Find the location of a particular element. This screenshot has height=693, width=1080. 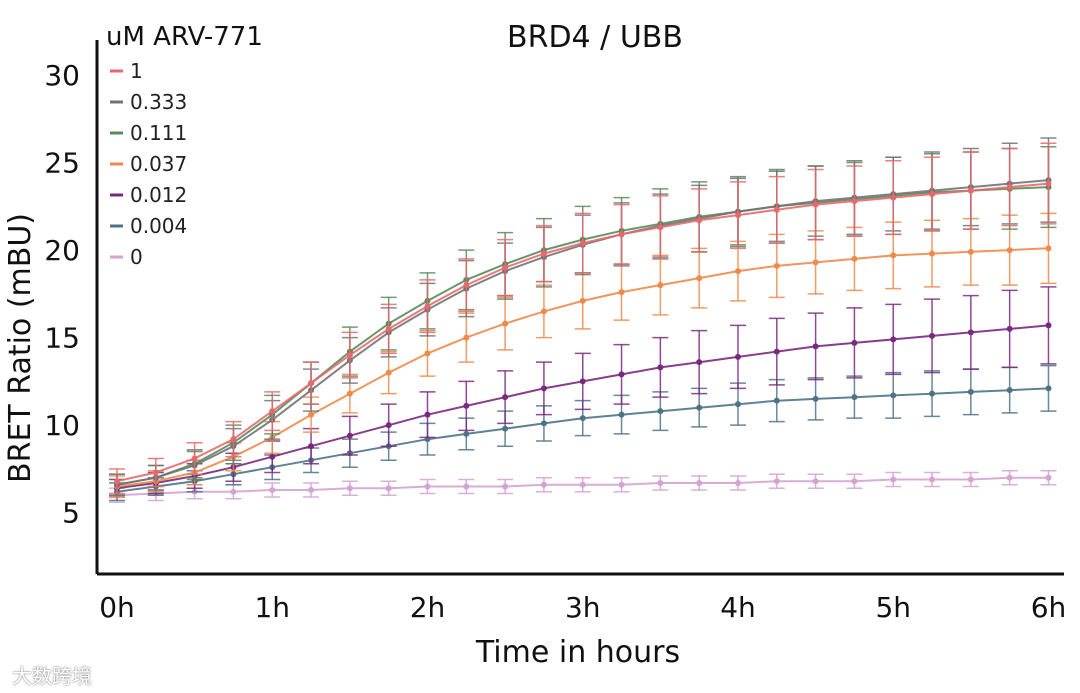

y-axis-title: BRET Ratio (mBU) is located at coordinates (20, 348).